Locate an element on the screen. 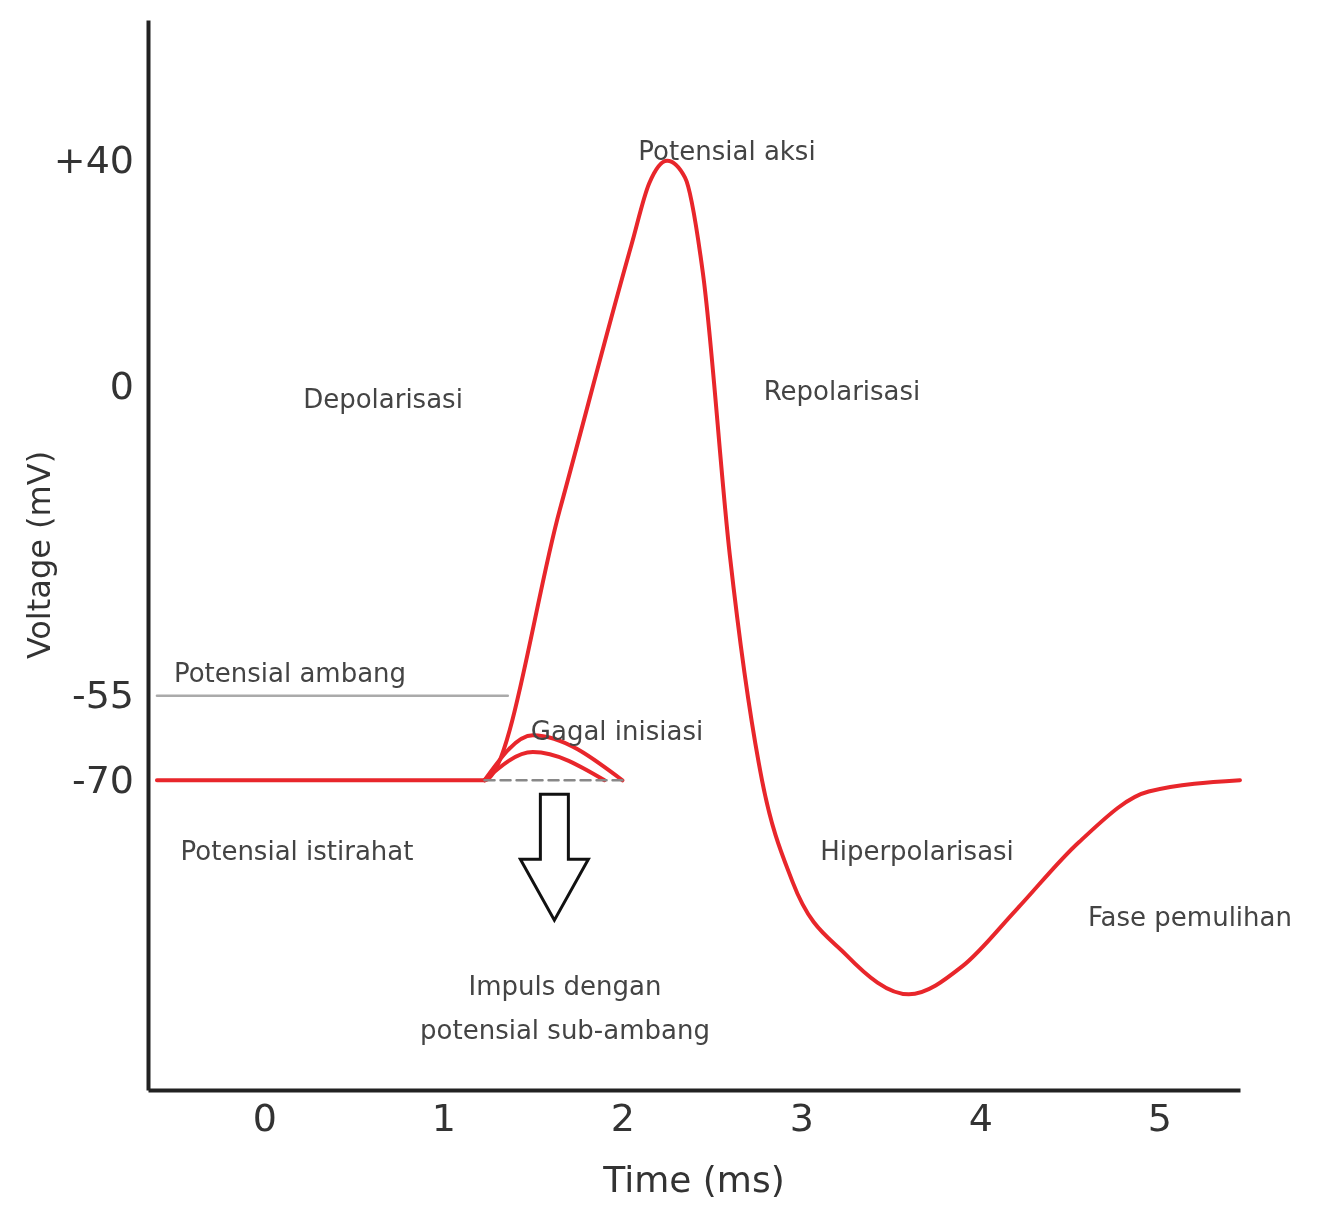 The width and height of the screenshot is (1326, 1210). y-tick-label: +40 is located at coordinates (93, 160).